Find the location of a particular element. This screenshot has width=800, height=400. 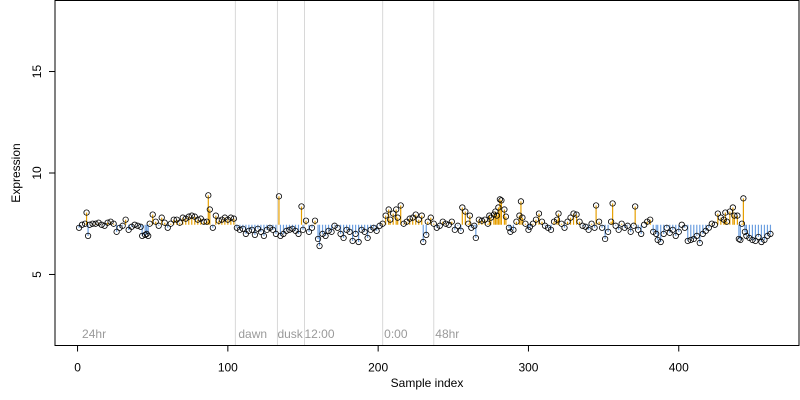

x-axis-title: Sample index is located at coordinates (427, 383).